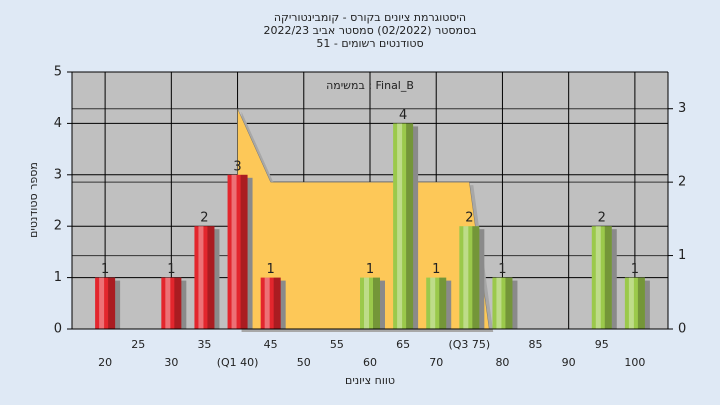 Image resolution: width=720 pixels, height=405 pixels. Describe the element at coordinates (634, 362) in the screenshot. I see `x-tick-label: 100` at that location.